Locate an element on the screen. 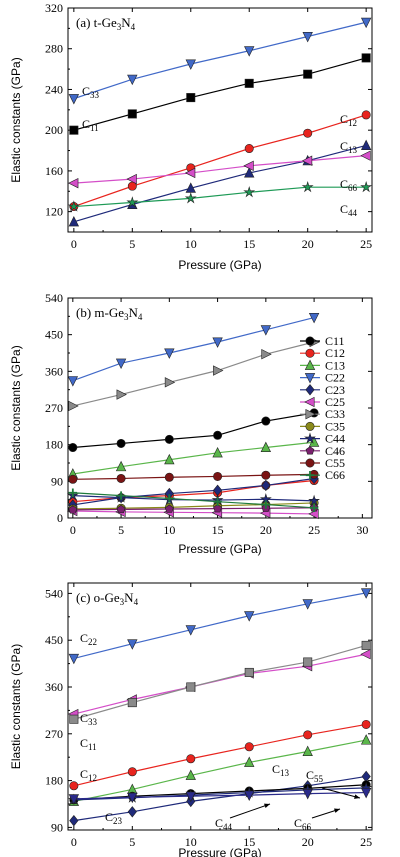  y-tick-label: 540 is located at coordinates (54, 593).